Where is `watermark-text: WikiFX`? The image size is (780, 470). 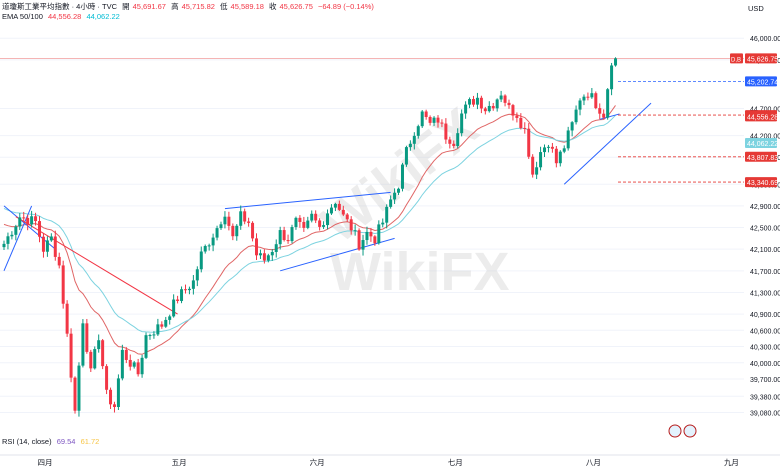
watermark-text: WikiFX is located at coordinates (420, 272).